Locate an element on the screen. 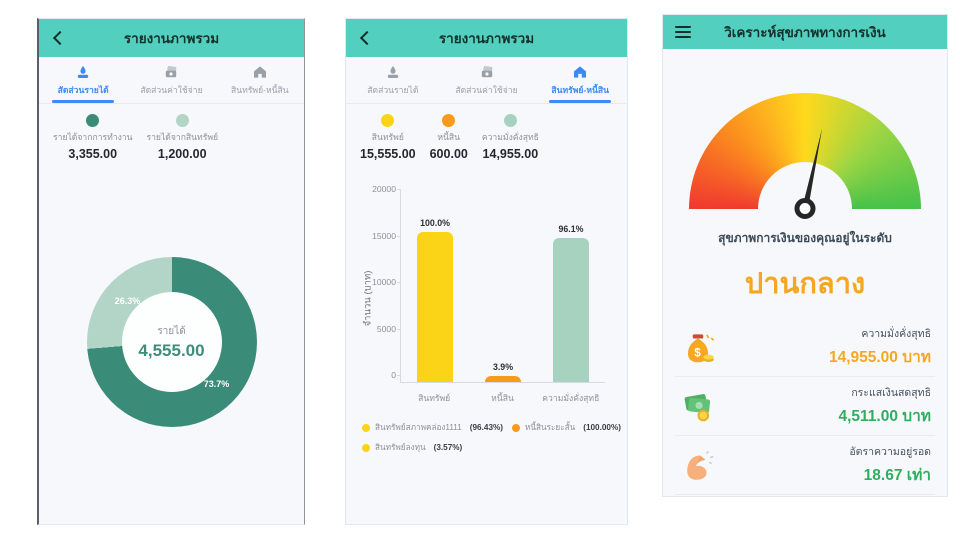 The height and width of the screenshot is (560, 960). financial-health-gauge is located at coordinates (805, 156).